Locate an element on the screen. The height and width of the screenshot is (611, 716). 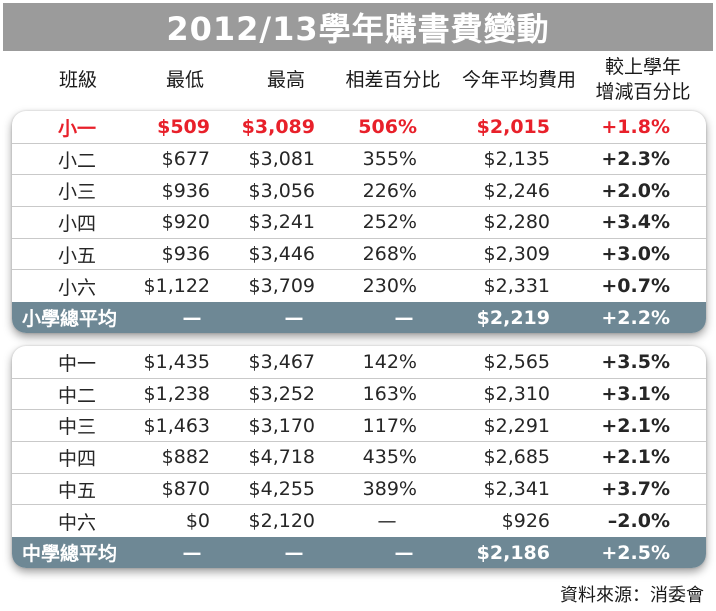
diff-cell: 163% is located at coordinates (389, 394).